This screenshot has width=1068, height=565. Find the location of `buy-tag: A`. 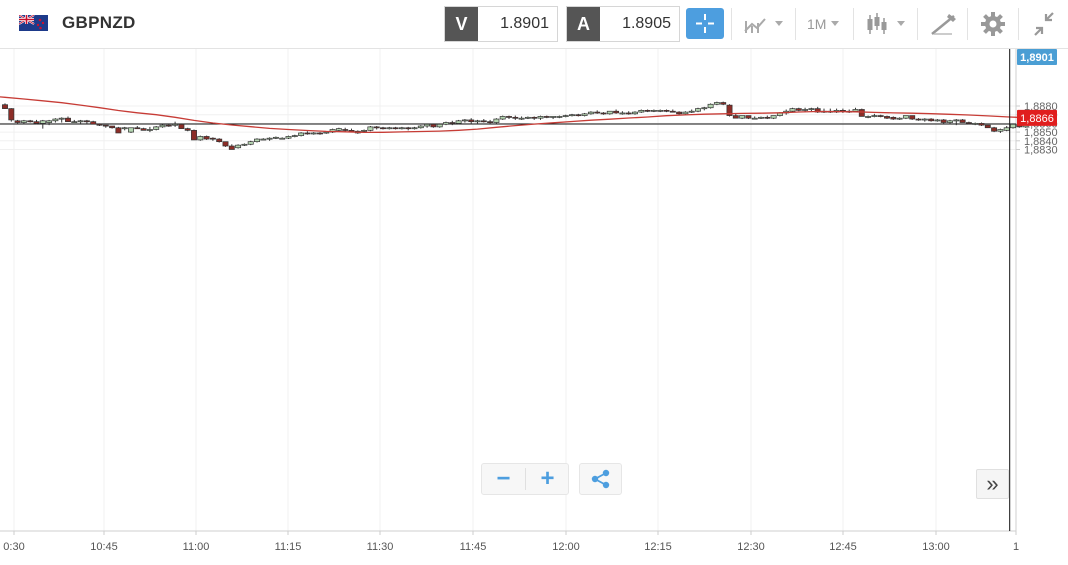

buy-tag: A is located at coordinates (583, 24).